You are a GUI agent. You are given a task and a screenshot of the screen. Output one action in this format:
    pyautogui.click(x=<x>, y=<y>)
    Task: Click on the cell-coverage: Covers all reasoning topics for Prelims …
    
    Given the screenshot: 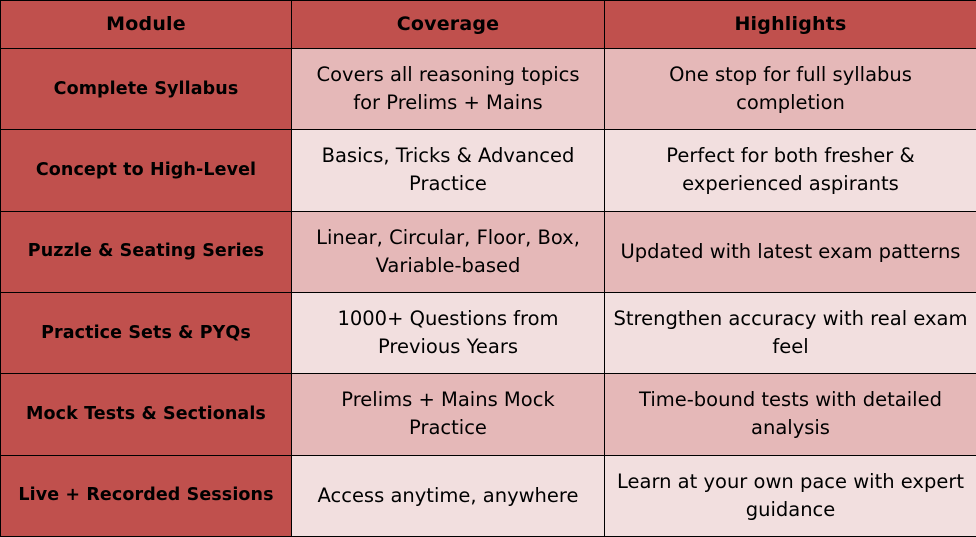 What is the action you would take?
    pyautogui.click(x=448, y=89)
    